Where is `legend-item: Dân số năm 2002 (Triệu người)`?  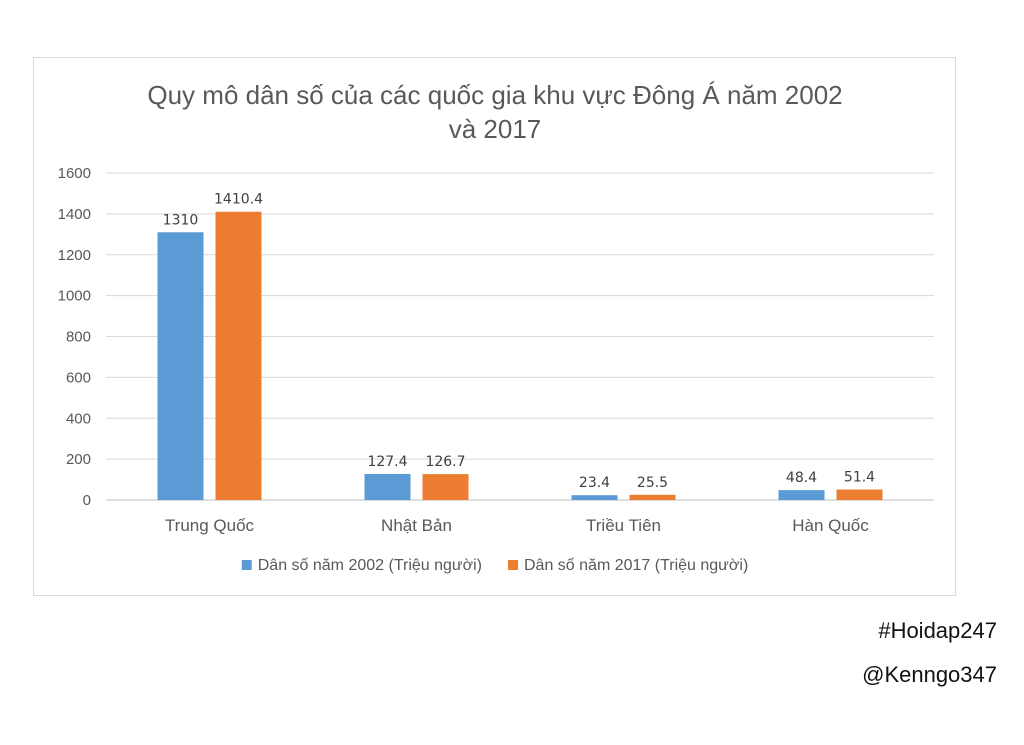 legend-item: Dân số năm 2002 (Triệu người) is located at coordinates (361, 565).